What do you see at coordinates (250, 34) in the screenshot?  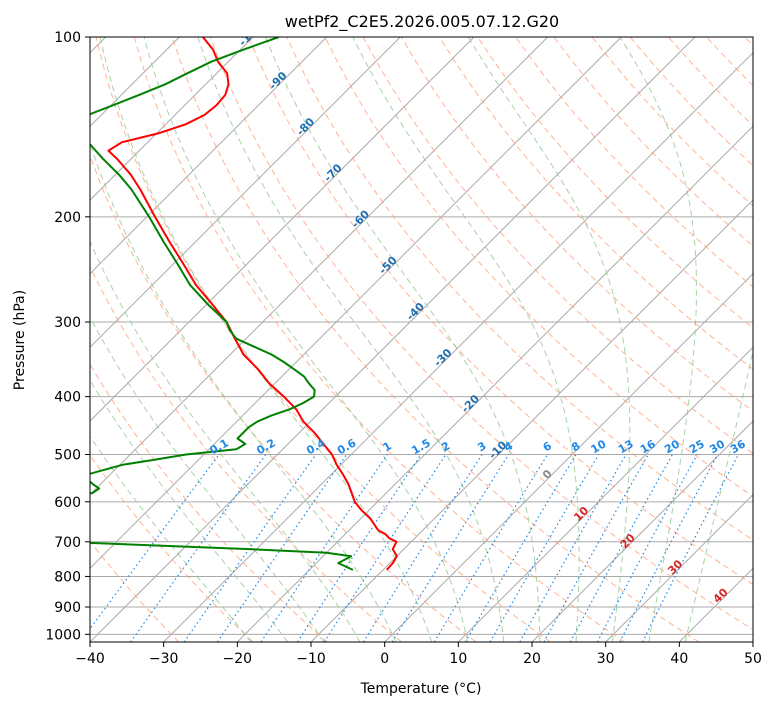 I see `isotherm-label: -100` at bounding box center [250, 34].